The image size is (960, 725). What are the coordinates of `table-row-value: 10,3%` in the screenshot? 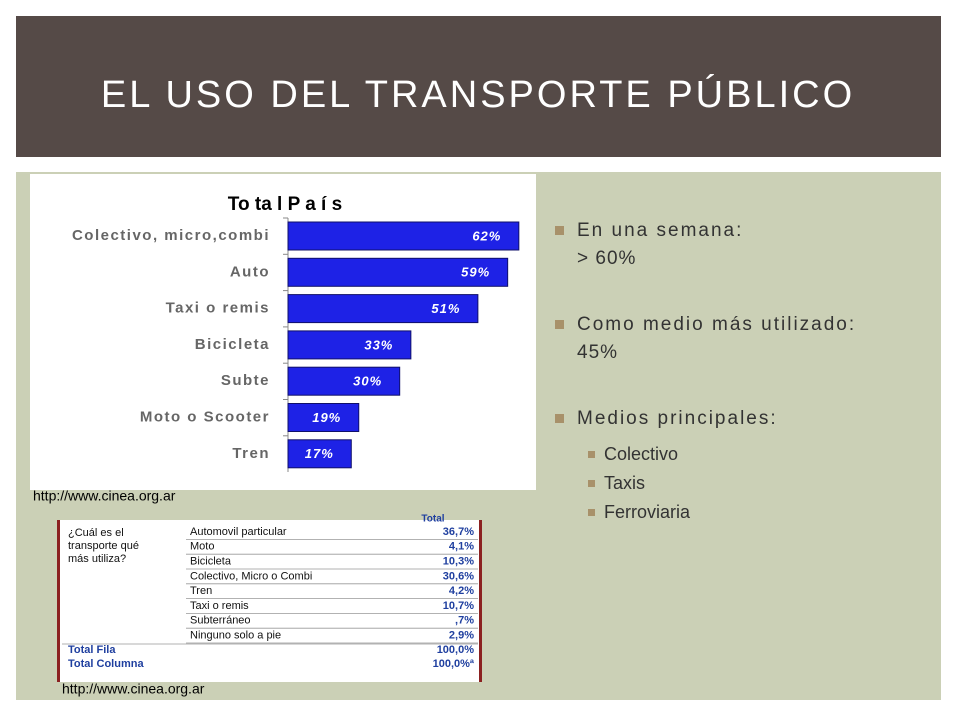 It's located at (458, 562).